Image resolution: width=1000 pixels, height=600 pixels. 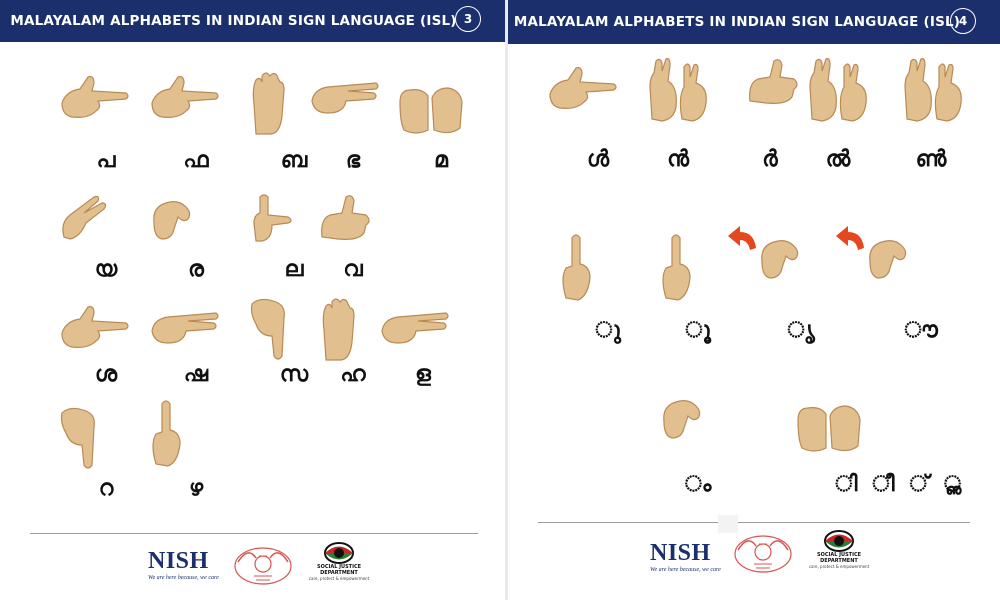 I want to click on malayalam-letter: ഴ, so click(x=196, y=488).